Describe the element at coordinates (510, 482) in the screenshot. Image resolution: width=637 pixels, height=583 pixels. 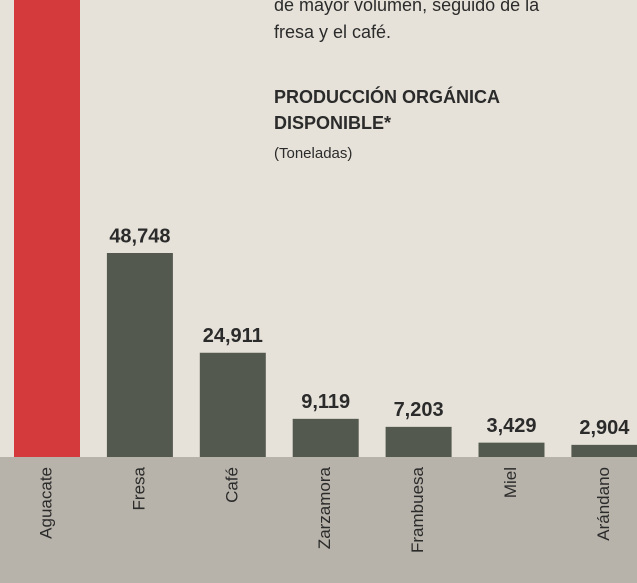
I see `x-tick-label: Miel` at that location.